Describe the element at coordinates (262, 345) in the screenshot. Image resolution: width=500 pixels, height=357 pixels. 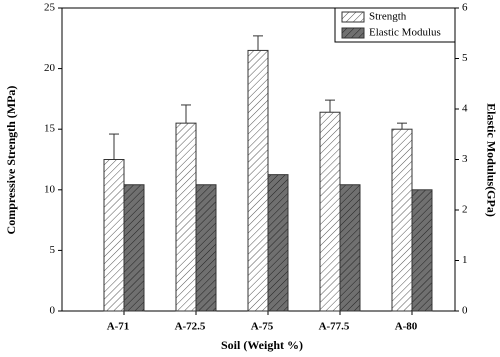
I see `x-axis-title: Soil (Weight %)` at that location.